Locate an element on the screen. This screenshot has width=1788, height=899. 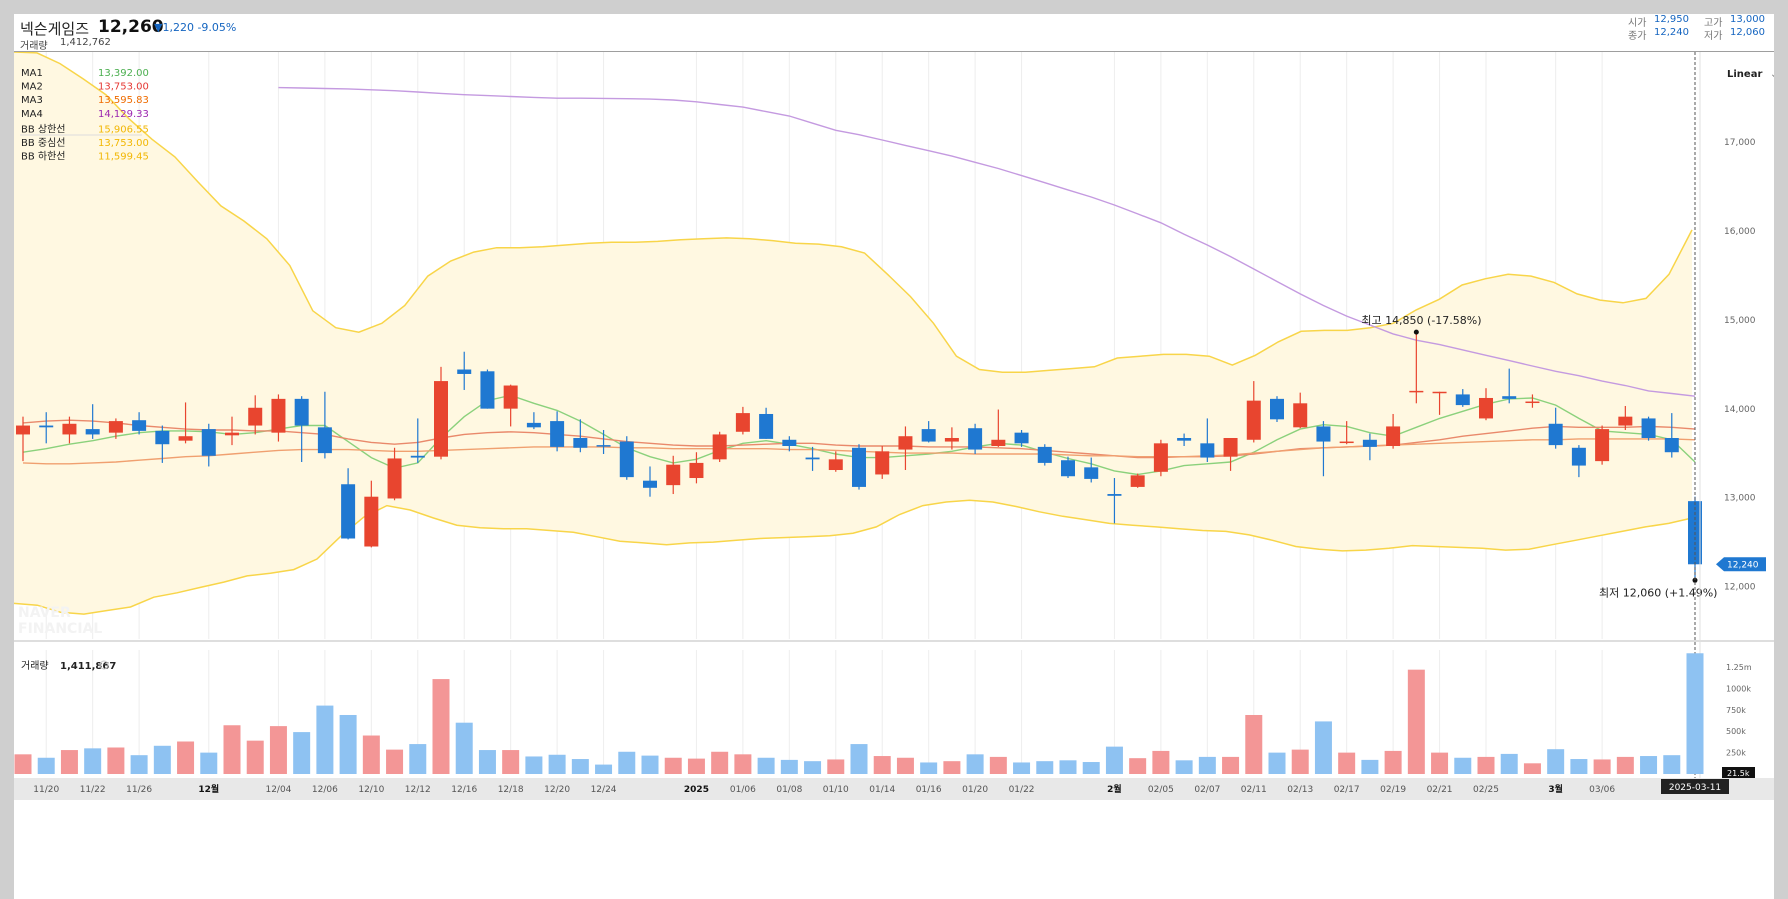
watermark-line-1: NAVER is located at coordinates (44, 613).